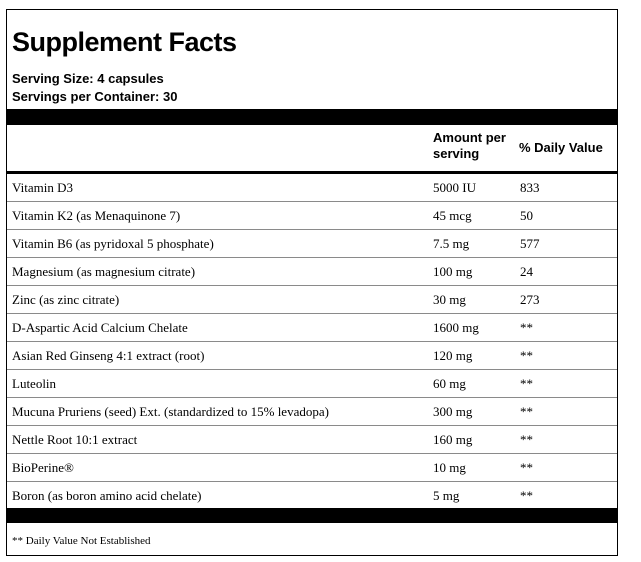 Image resolution: width=641 pixels, height=562 pixels. What do you see at coordinates (312, 188) in the screenshot?
I see `table-row: Vitamin D3 5000 IU 833` at bounding box center [312, 188].